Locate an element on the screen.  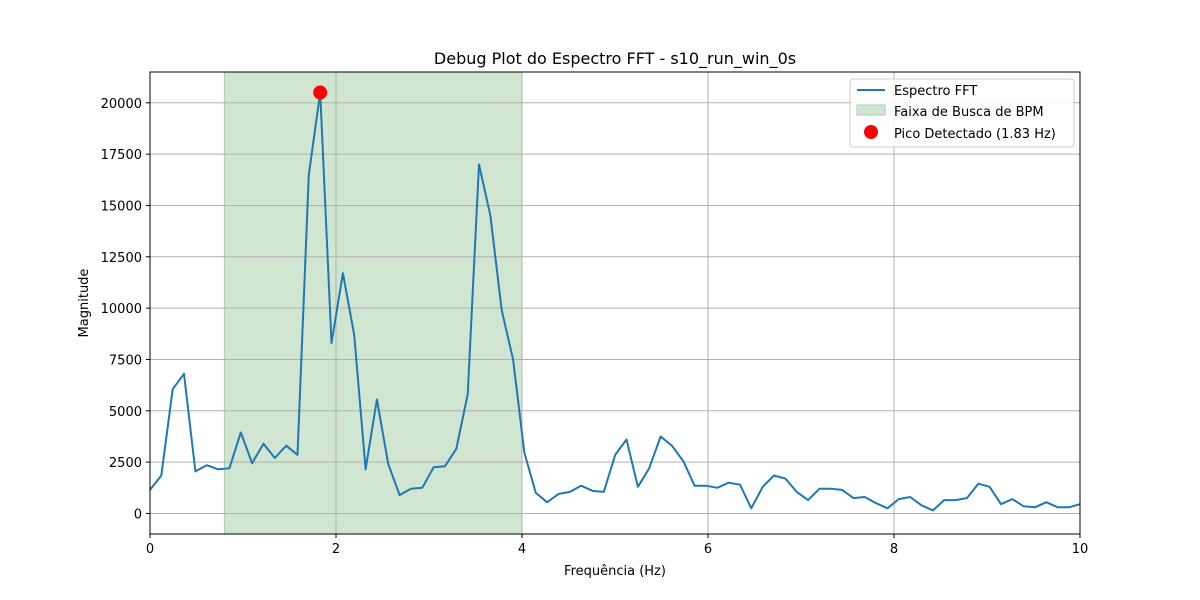
y-tick-label: 10000 is located at coordinates (121, 309).